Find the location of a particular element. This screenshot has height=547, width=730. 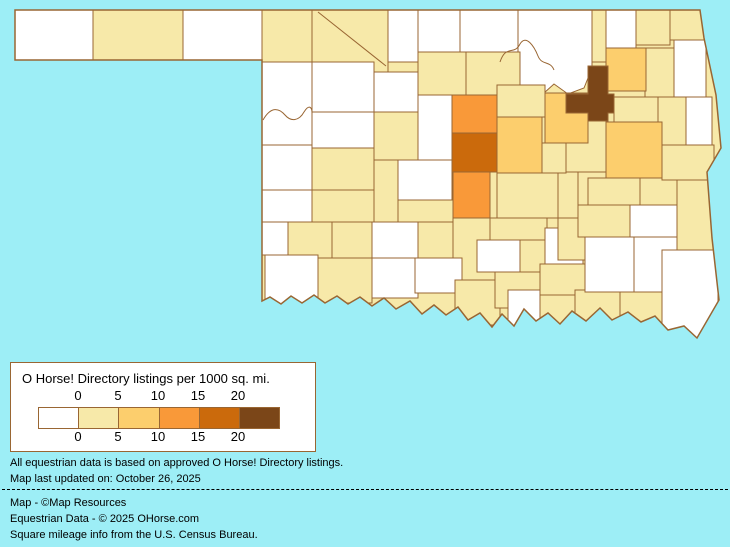

county-blaine is located at coordinates (396, 136).